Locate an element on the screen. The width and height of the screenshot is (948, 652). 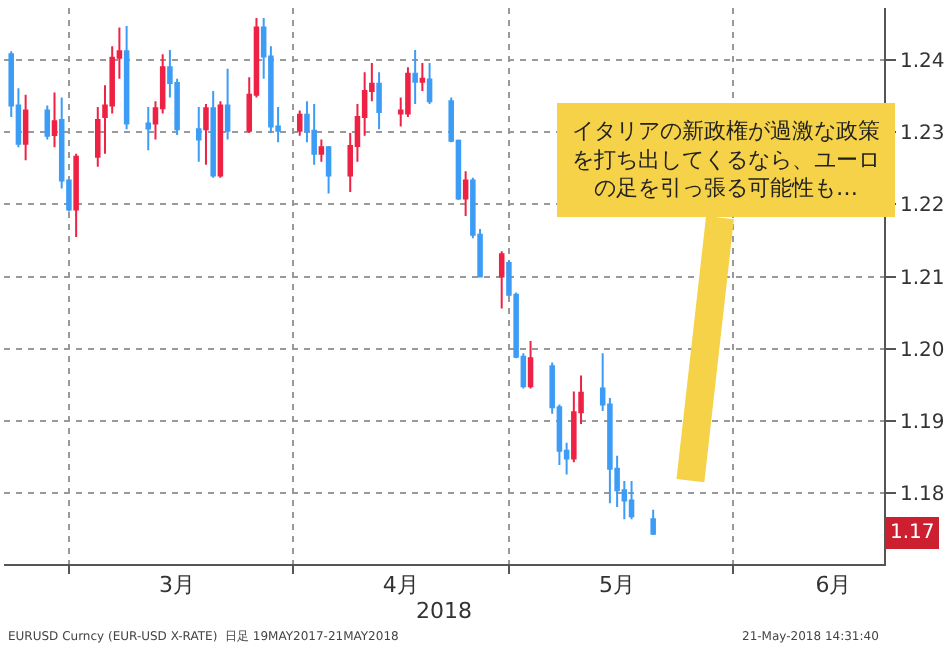
x-tick-label: 4月 is located at coordinates (400, 585).